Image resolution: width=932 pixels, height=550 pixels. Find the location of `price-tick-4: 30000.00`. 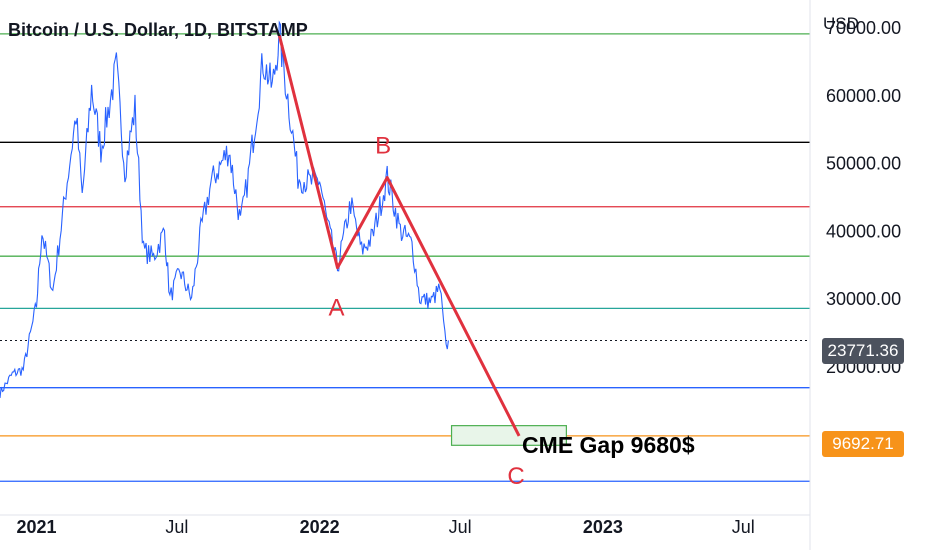

price-tick-4: 30000.00 is located at coordinates (863, 299).